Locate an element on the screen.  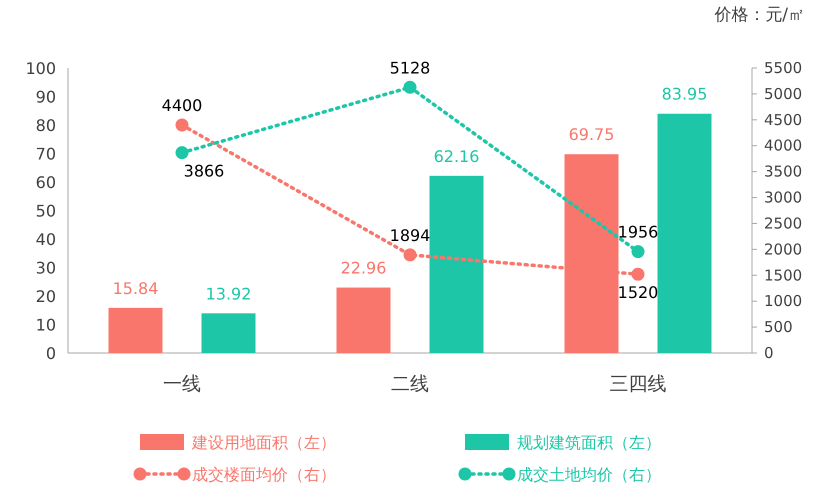
data-label: 1956 is located at coordinates (638, 232).